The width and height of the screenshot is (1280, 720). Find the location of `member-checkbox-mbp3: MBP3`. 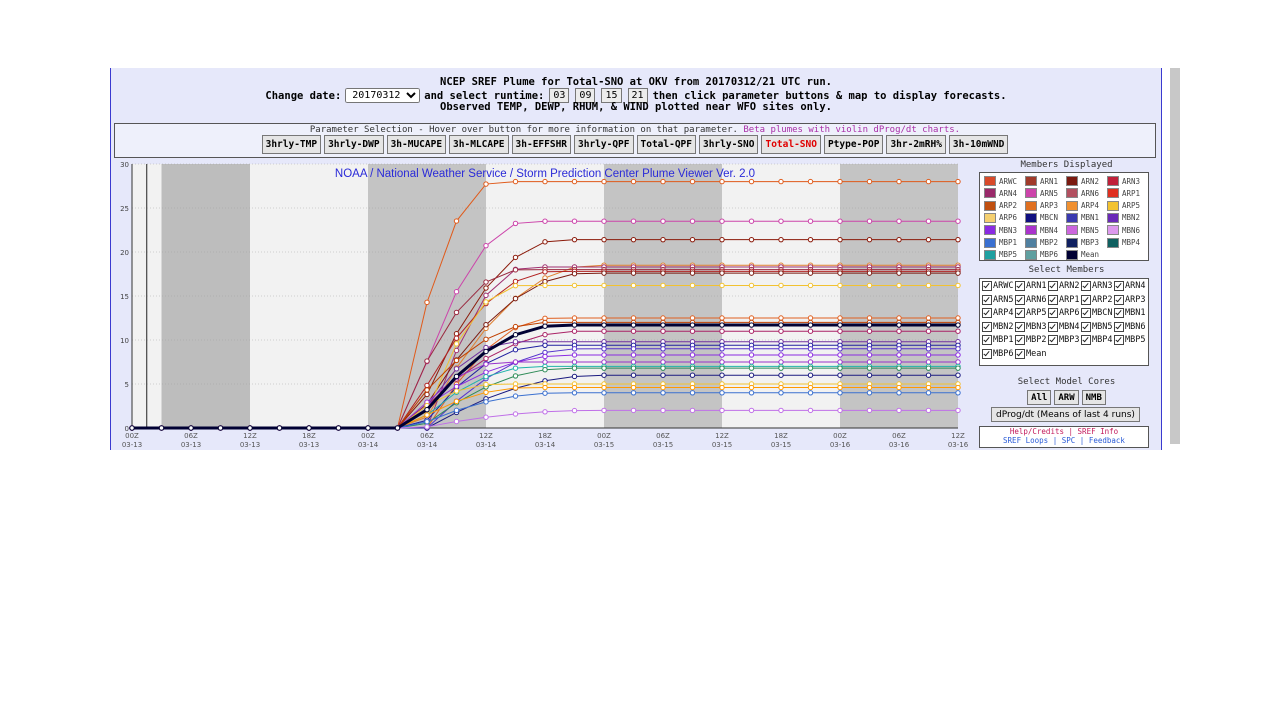

member-checkbox-mbp3: MBP3 is located at coordinates (1063, 340).